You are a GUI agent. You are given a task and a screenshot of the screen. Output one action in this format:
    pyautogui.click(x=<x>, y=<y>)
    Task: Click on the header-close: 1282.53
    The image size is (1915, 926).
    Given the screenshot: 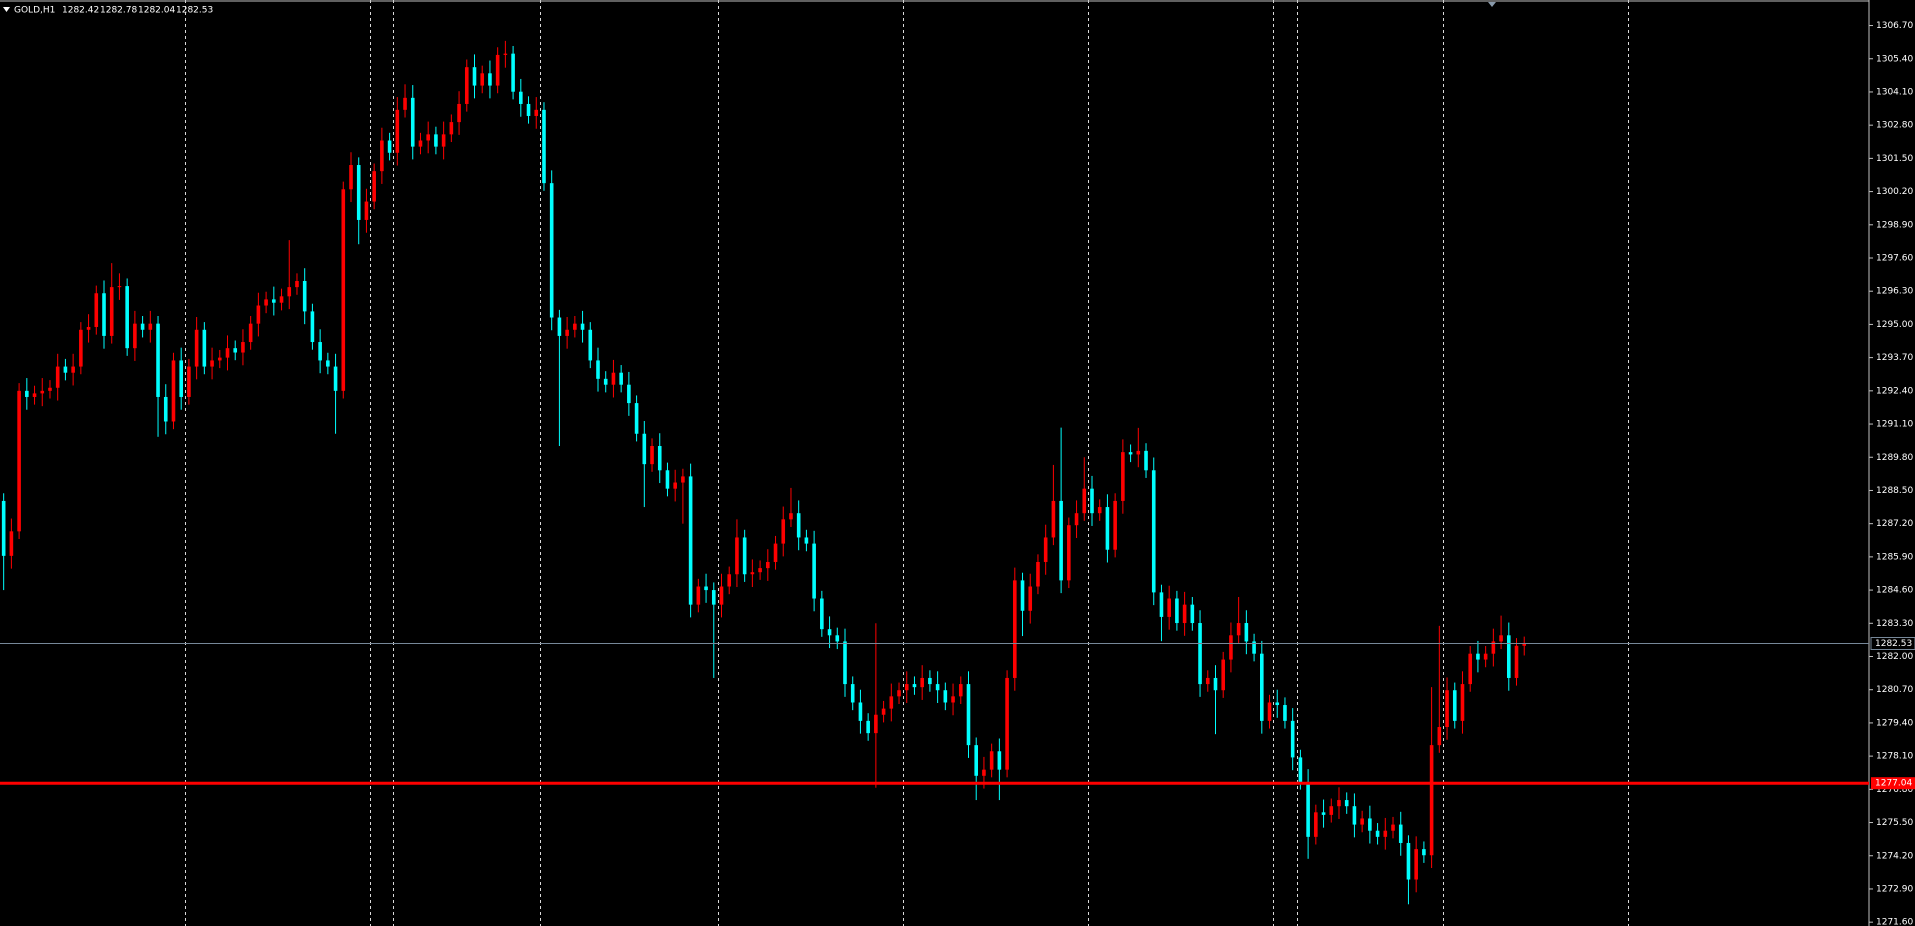 What is the action you would take?
    pyautogui.click(x=194, y=11)
    